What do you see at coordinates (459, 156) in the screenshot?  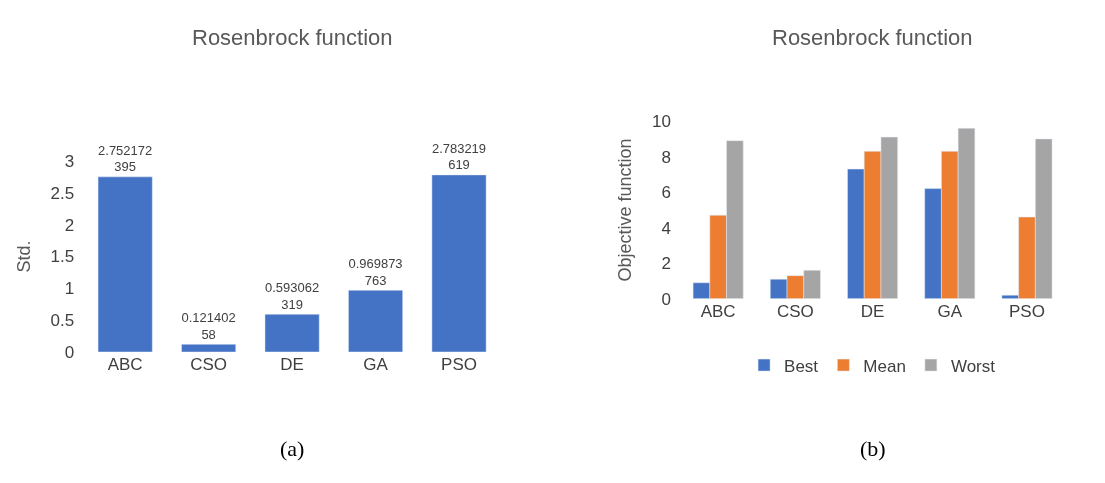 I see `data-label: 2.783219 619` at bounding box center [459, 156].